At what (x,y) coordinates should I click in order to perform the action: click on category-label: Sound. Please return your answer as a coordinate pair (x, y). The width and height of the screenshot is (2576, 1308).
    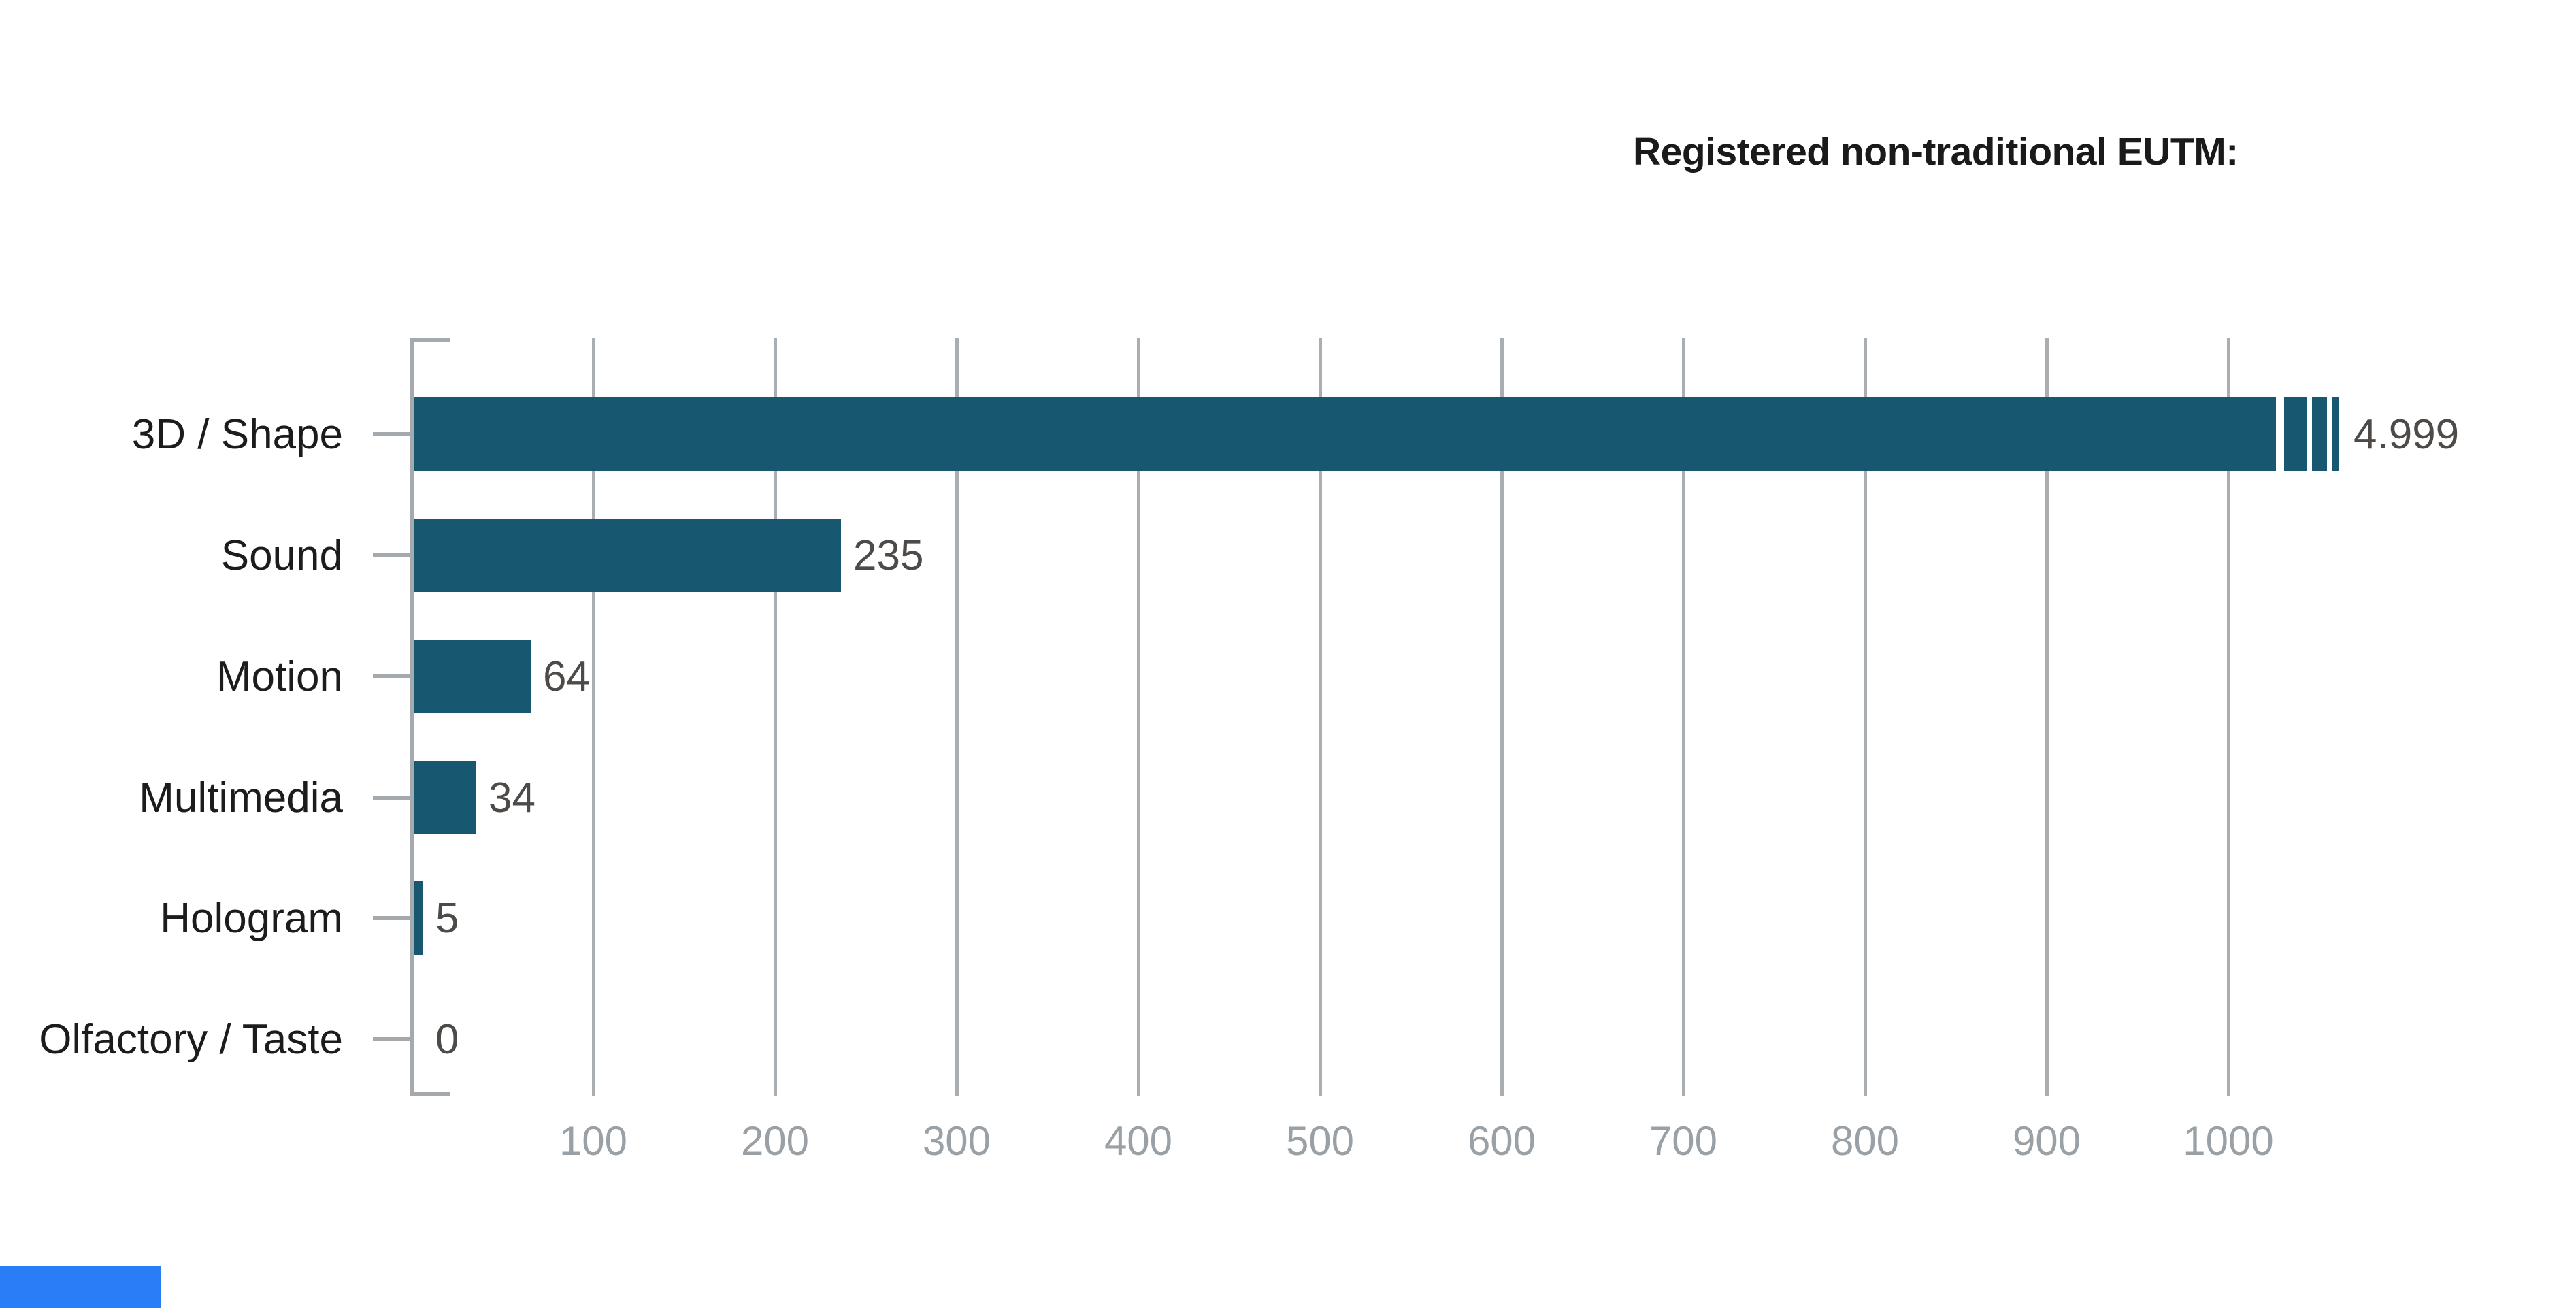
    Looking at the image, I should click on (282, 555).